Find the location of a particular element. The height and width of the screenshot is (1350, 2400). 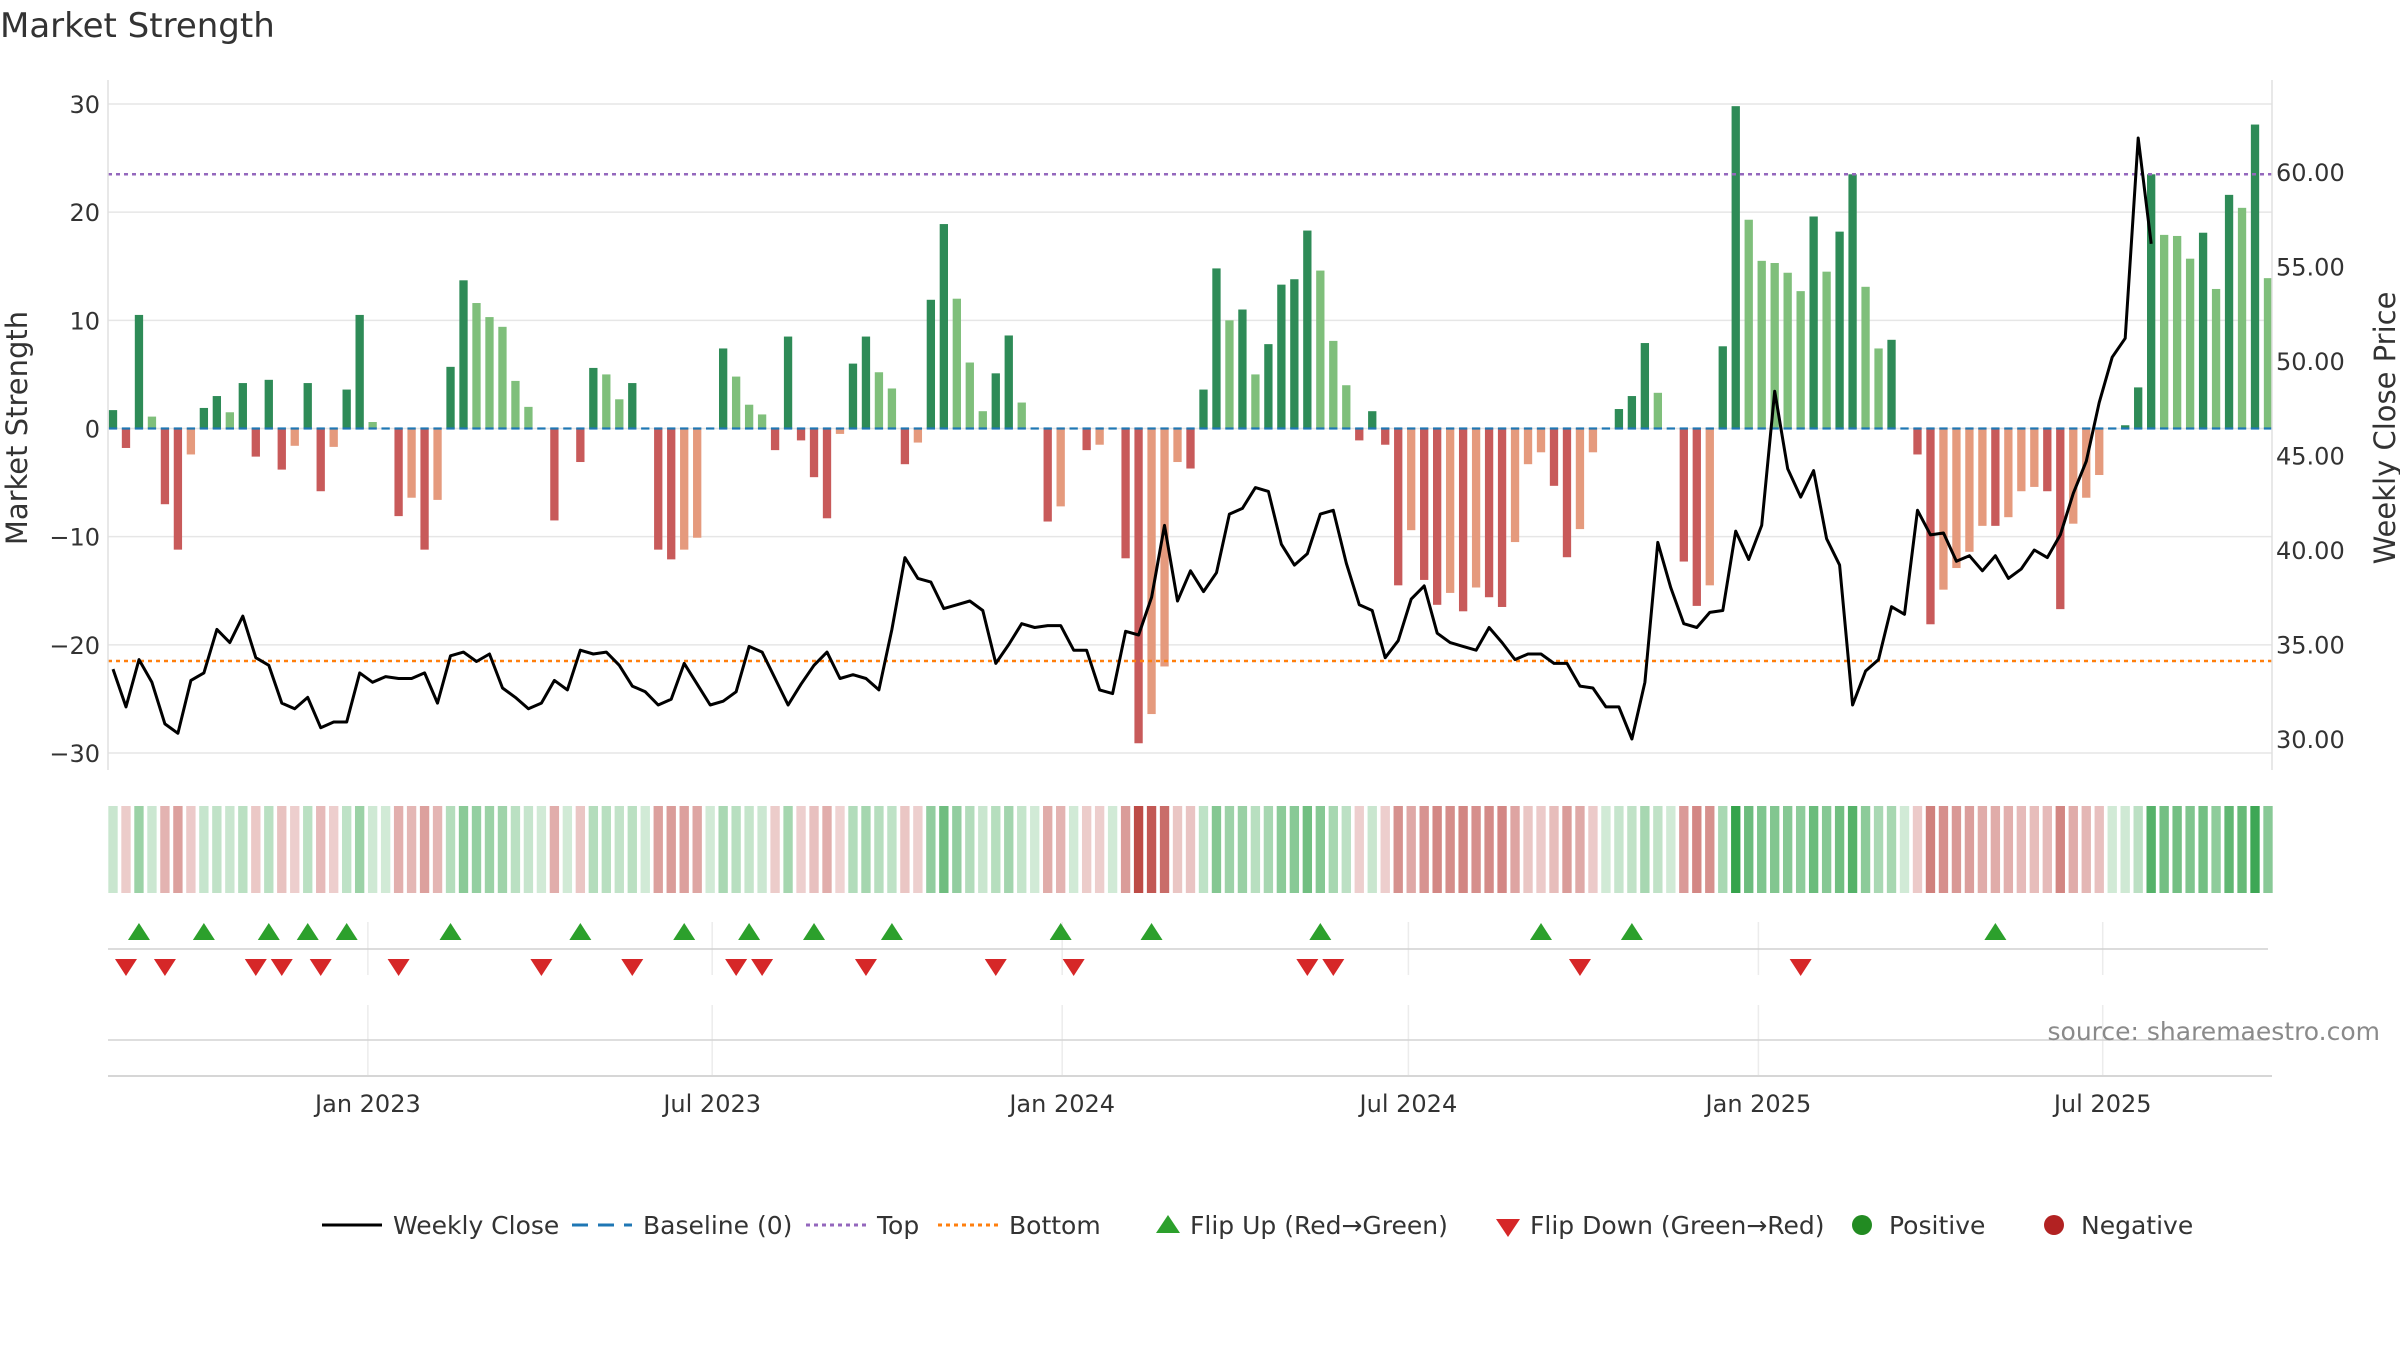

y2-tick-label: 30.00 is located at coordinates (2310, 740).